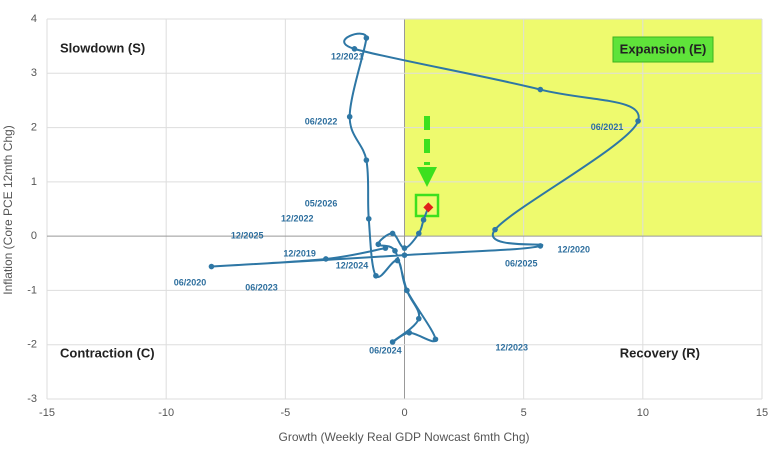 The image size is (784, 453). Describe the element at coordinates (34, 73) in the screenshot. I see `y-tick-label: 3` at that location.